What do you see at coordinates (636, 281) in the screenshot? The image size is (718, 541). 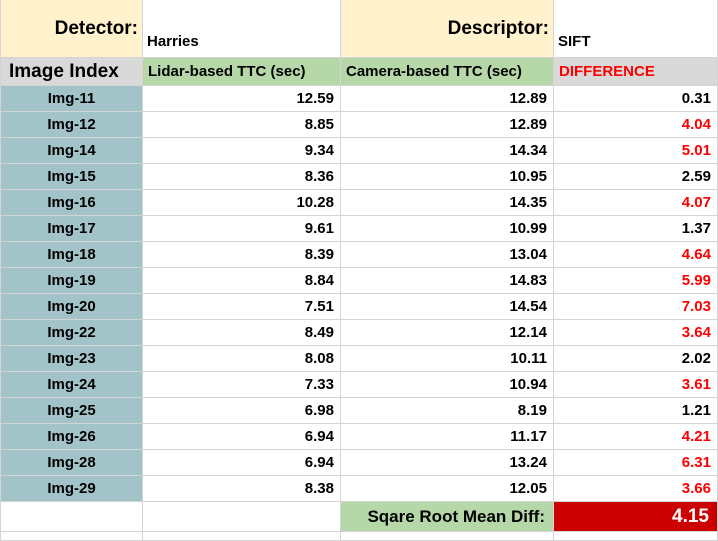 I see `difference-cell: 5.99` at bounding box center [636, 281].